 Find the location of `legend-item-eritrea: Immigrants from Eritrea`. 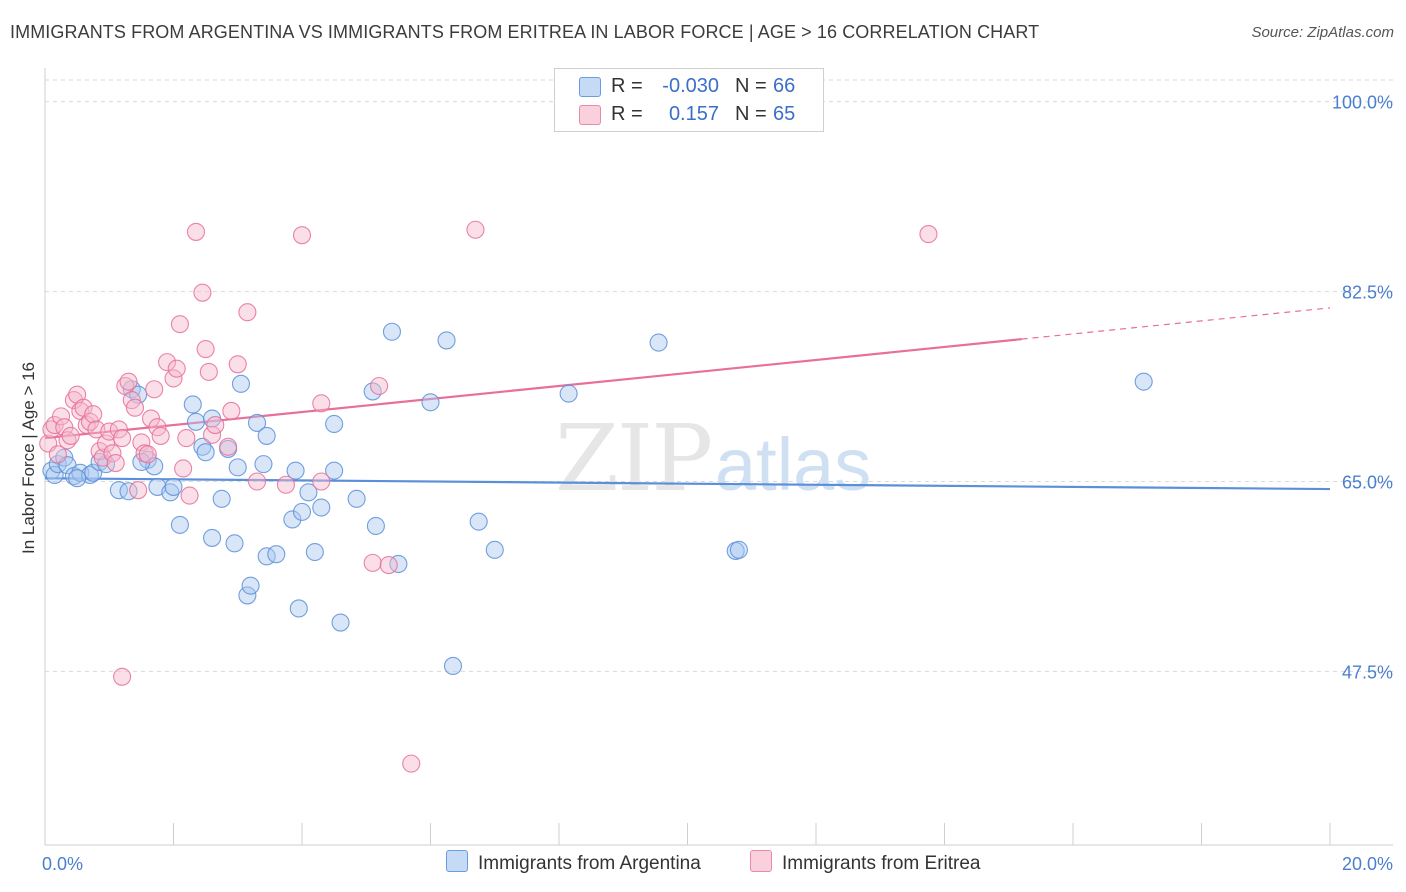

legend-item-eritrea: Immigrants from Eritrea is located at coordinates (865, 862).